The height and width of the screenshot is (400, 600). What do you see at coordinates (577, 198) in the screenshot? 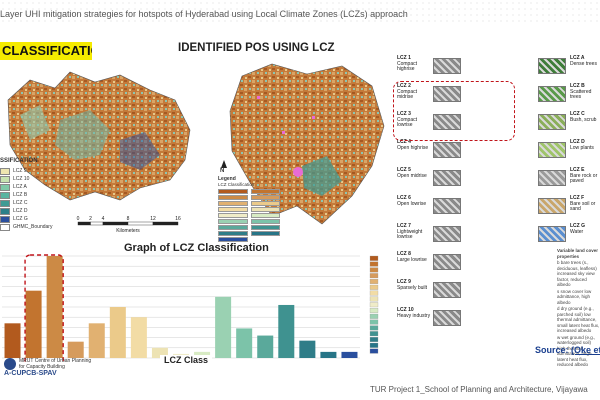
I see `lcz-code: LCZ F` at bounding box center [577, 198].